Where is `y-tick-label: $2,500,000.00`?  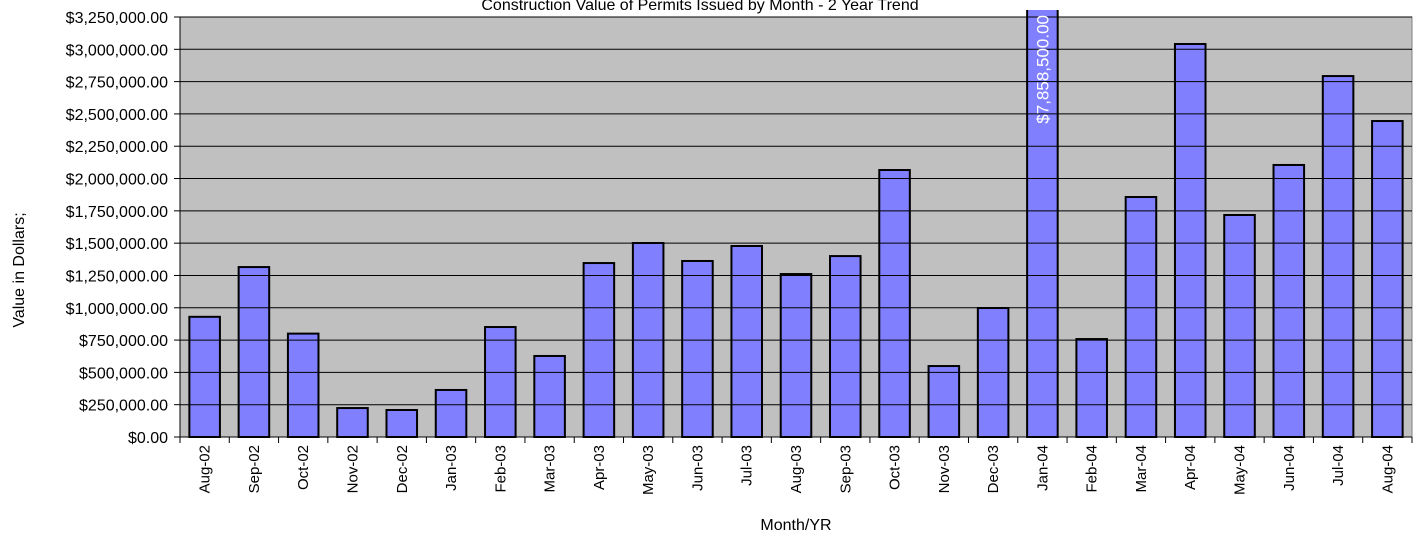
y-tick-label: $2,500,000.00 is located at coordinates (117, 115).